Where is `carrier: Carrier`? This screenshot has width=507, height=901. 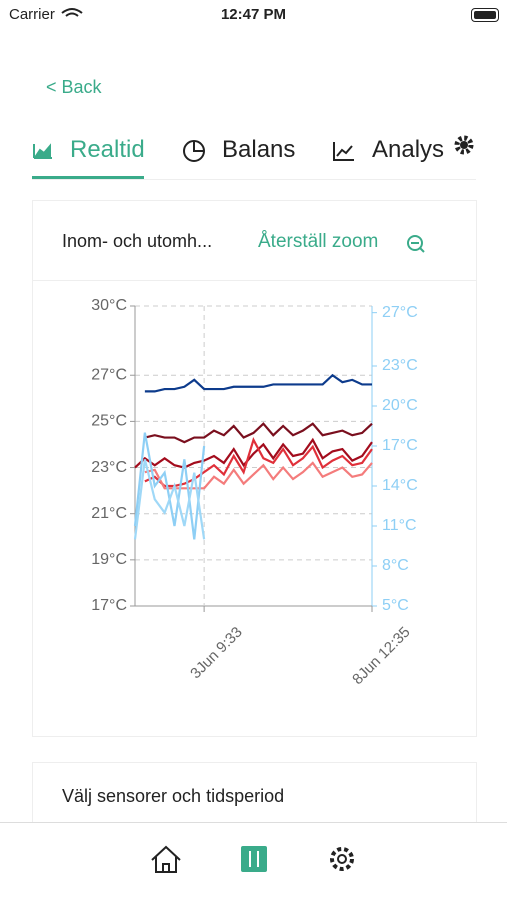
carrier: Carrier is located at coordinates (32, 14).